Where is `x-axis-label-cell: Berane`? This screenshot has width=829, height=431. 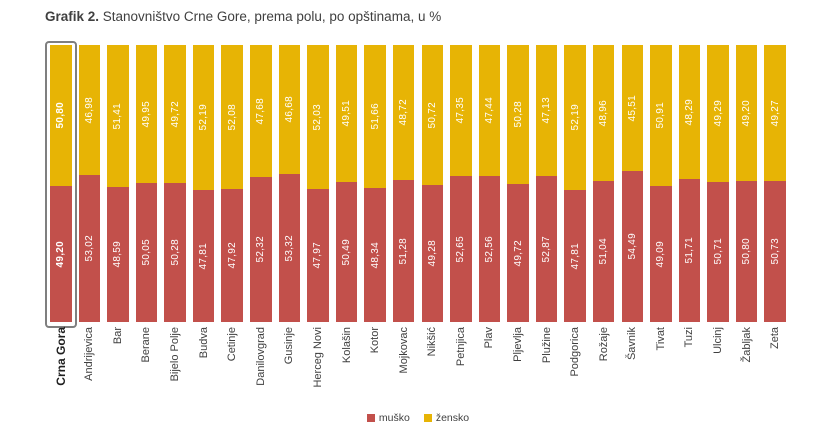
x-axis-label-cell: Berane is located at coordinates (147, 367).